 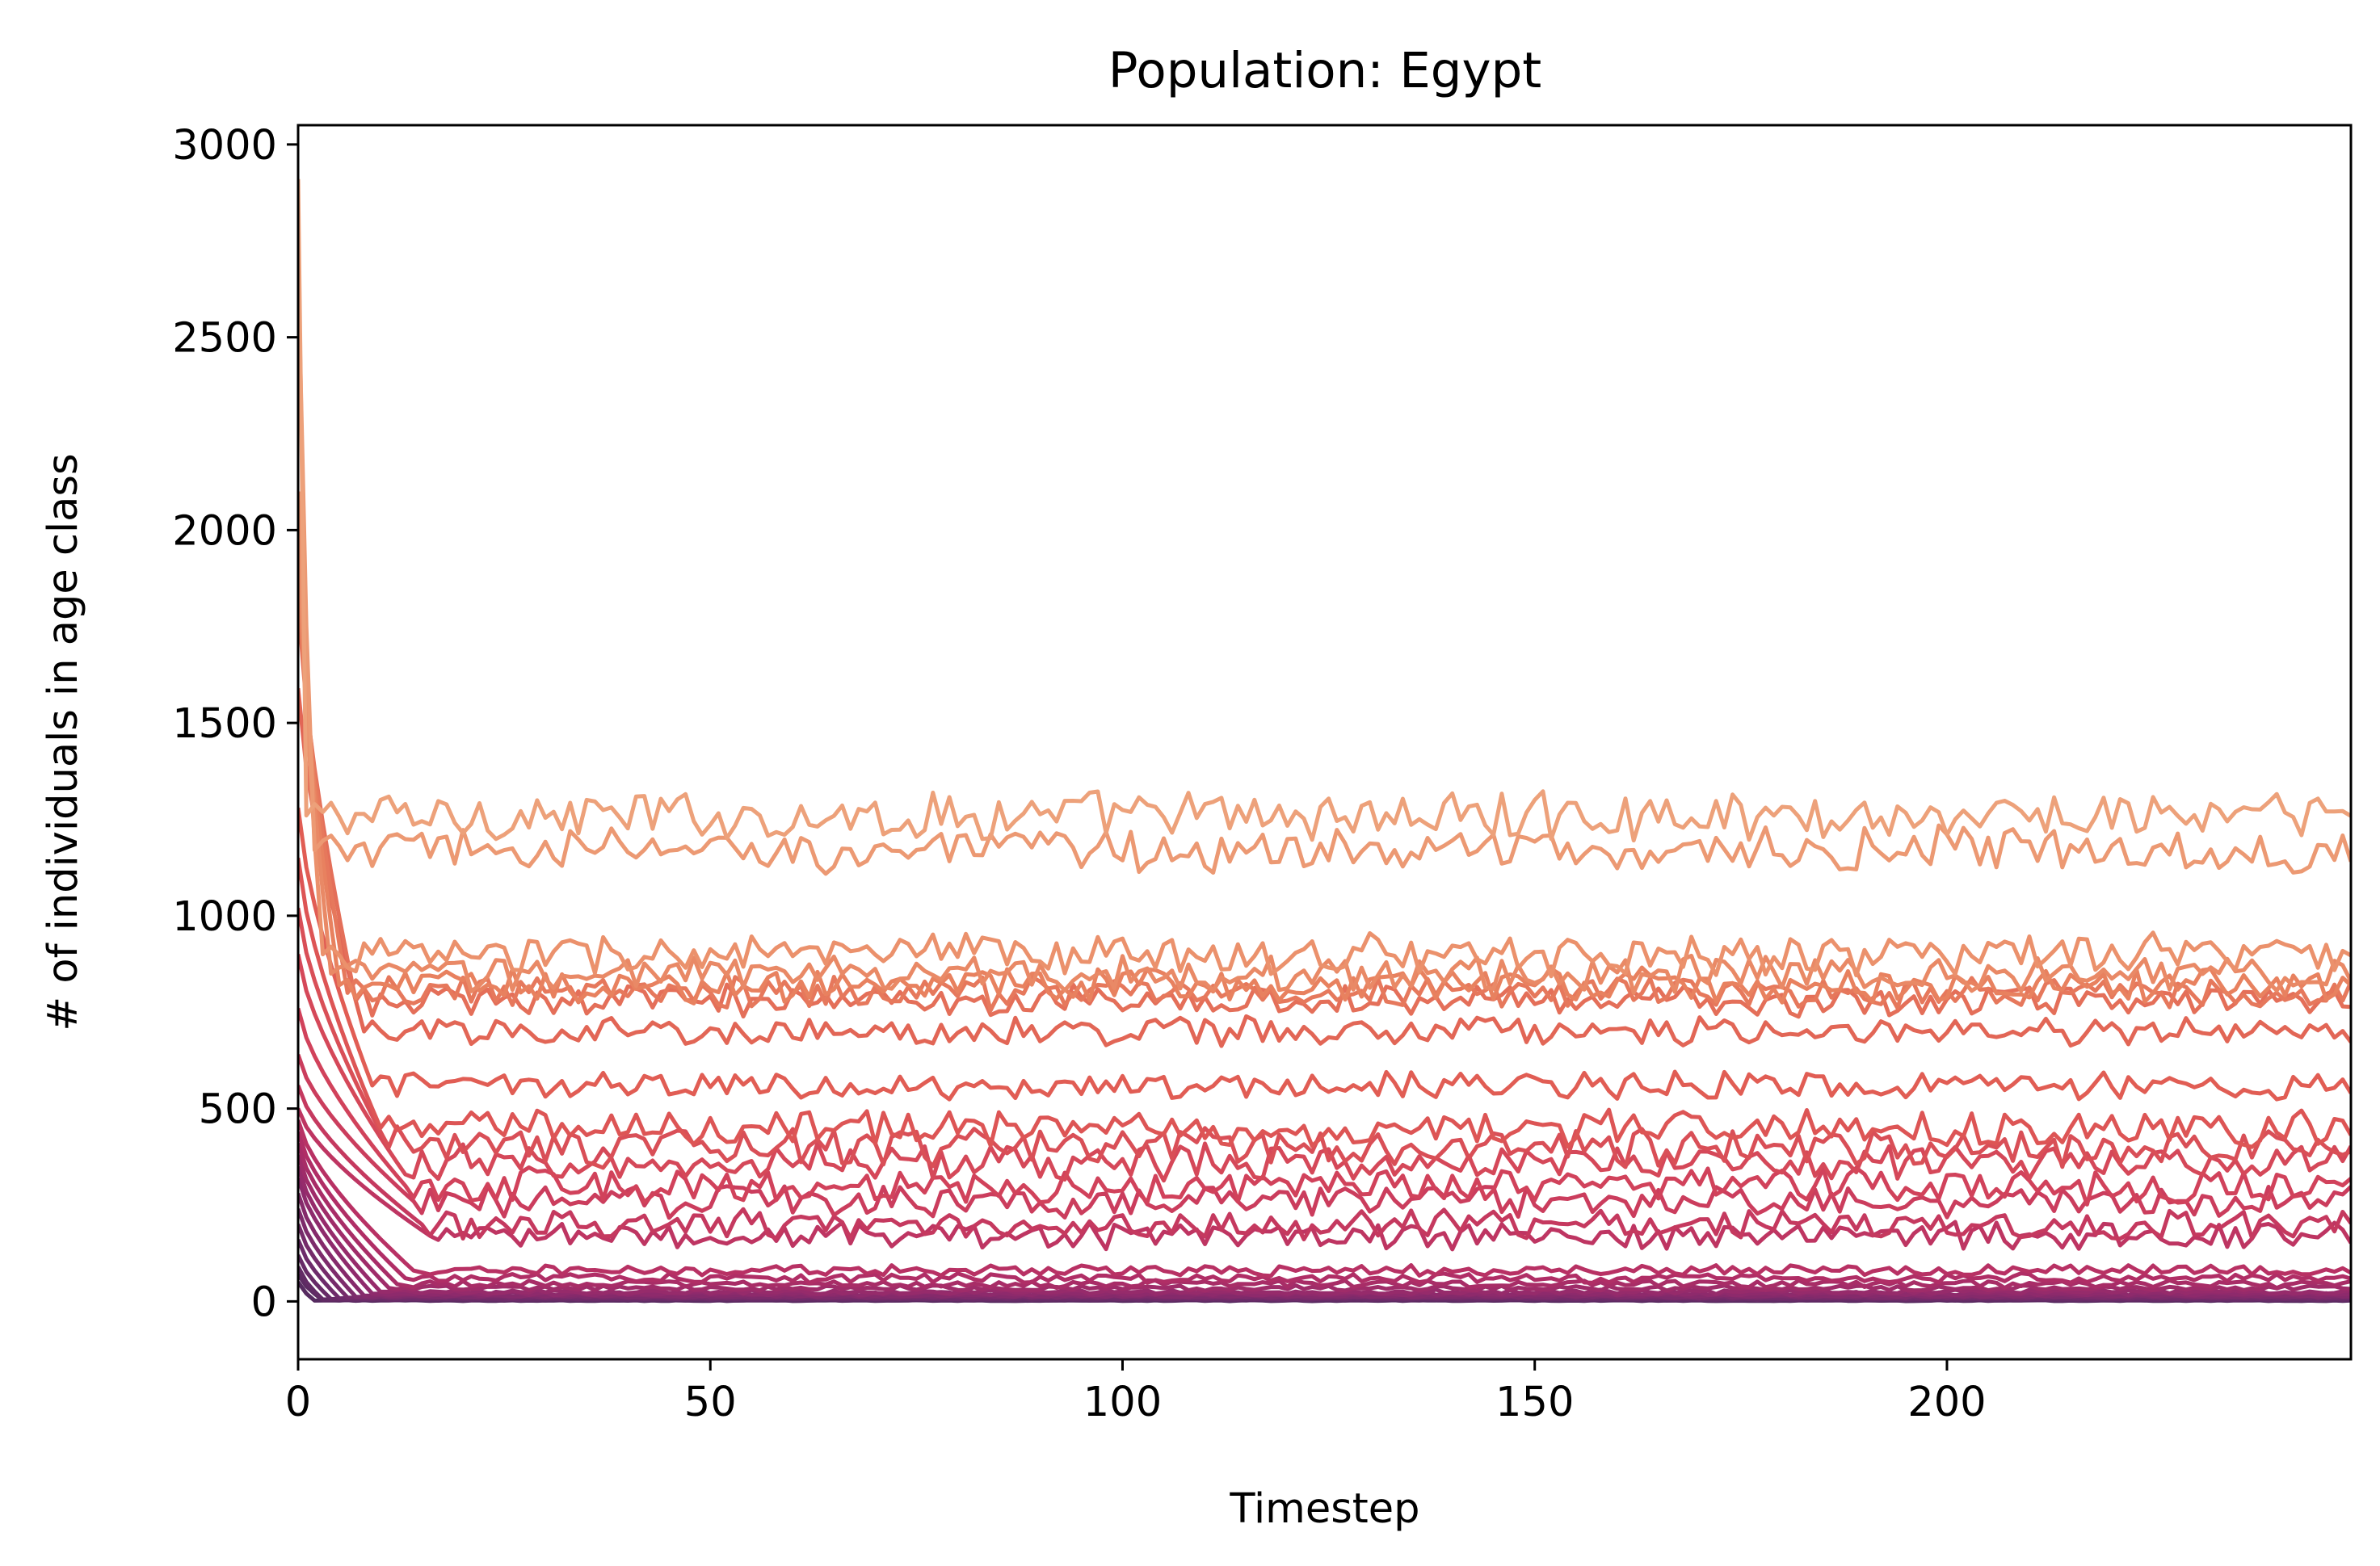 I want to click on x-tick-label: 100, so click(x=1122, y=1402).